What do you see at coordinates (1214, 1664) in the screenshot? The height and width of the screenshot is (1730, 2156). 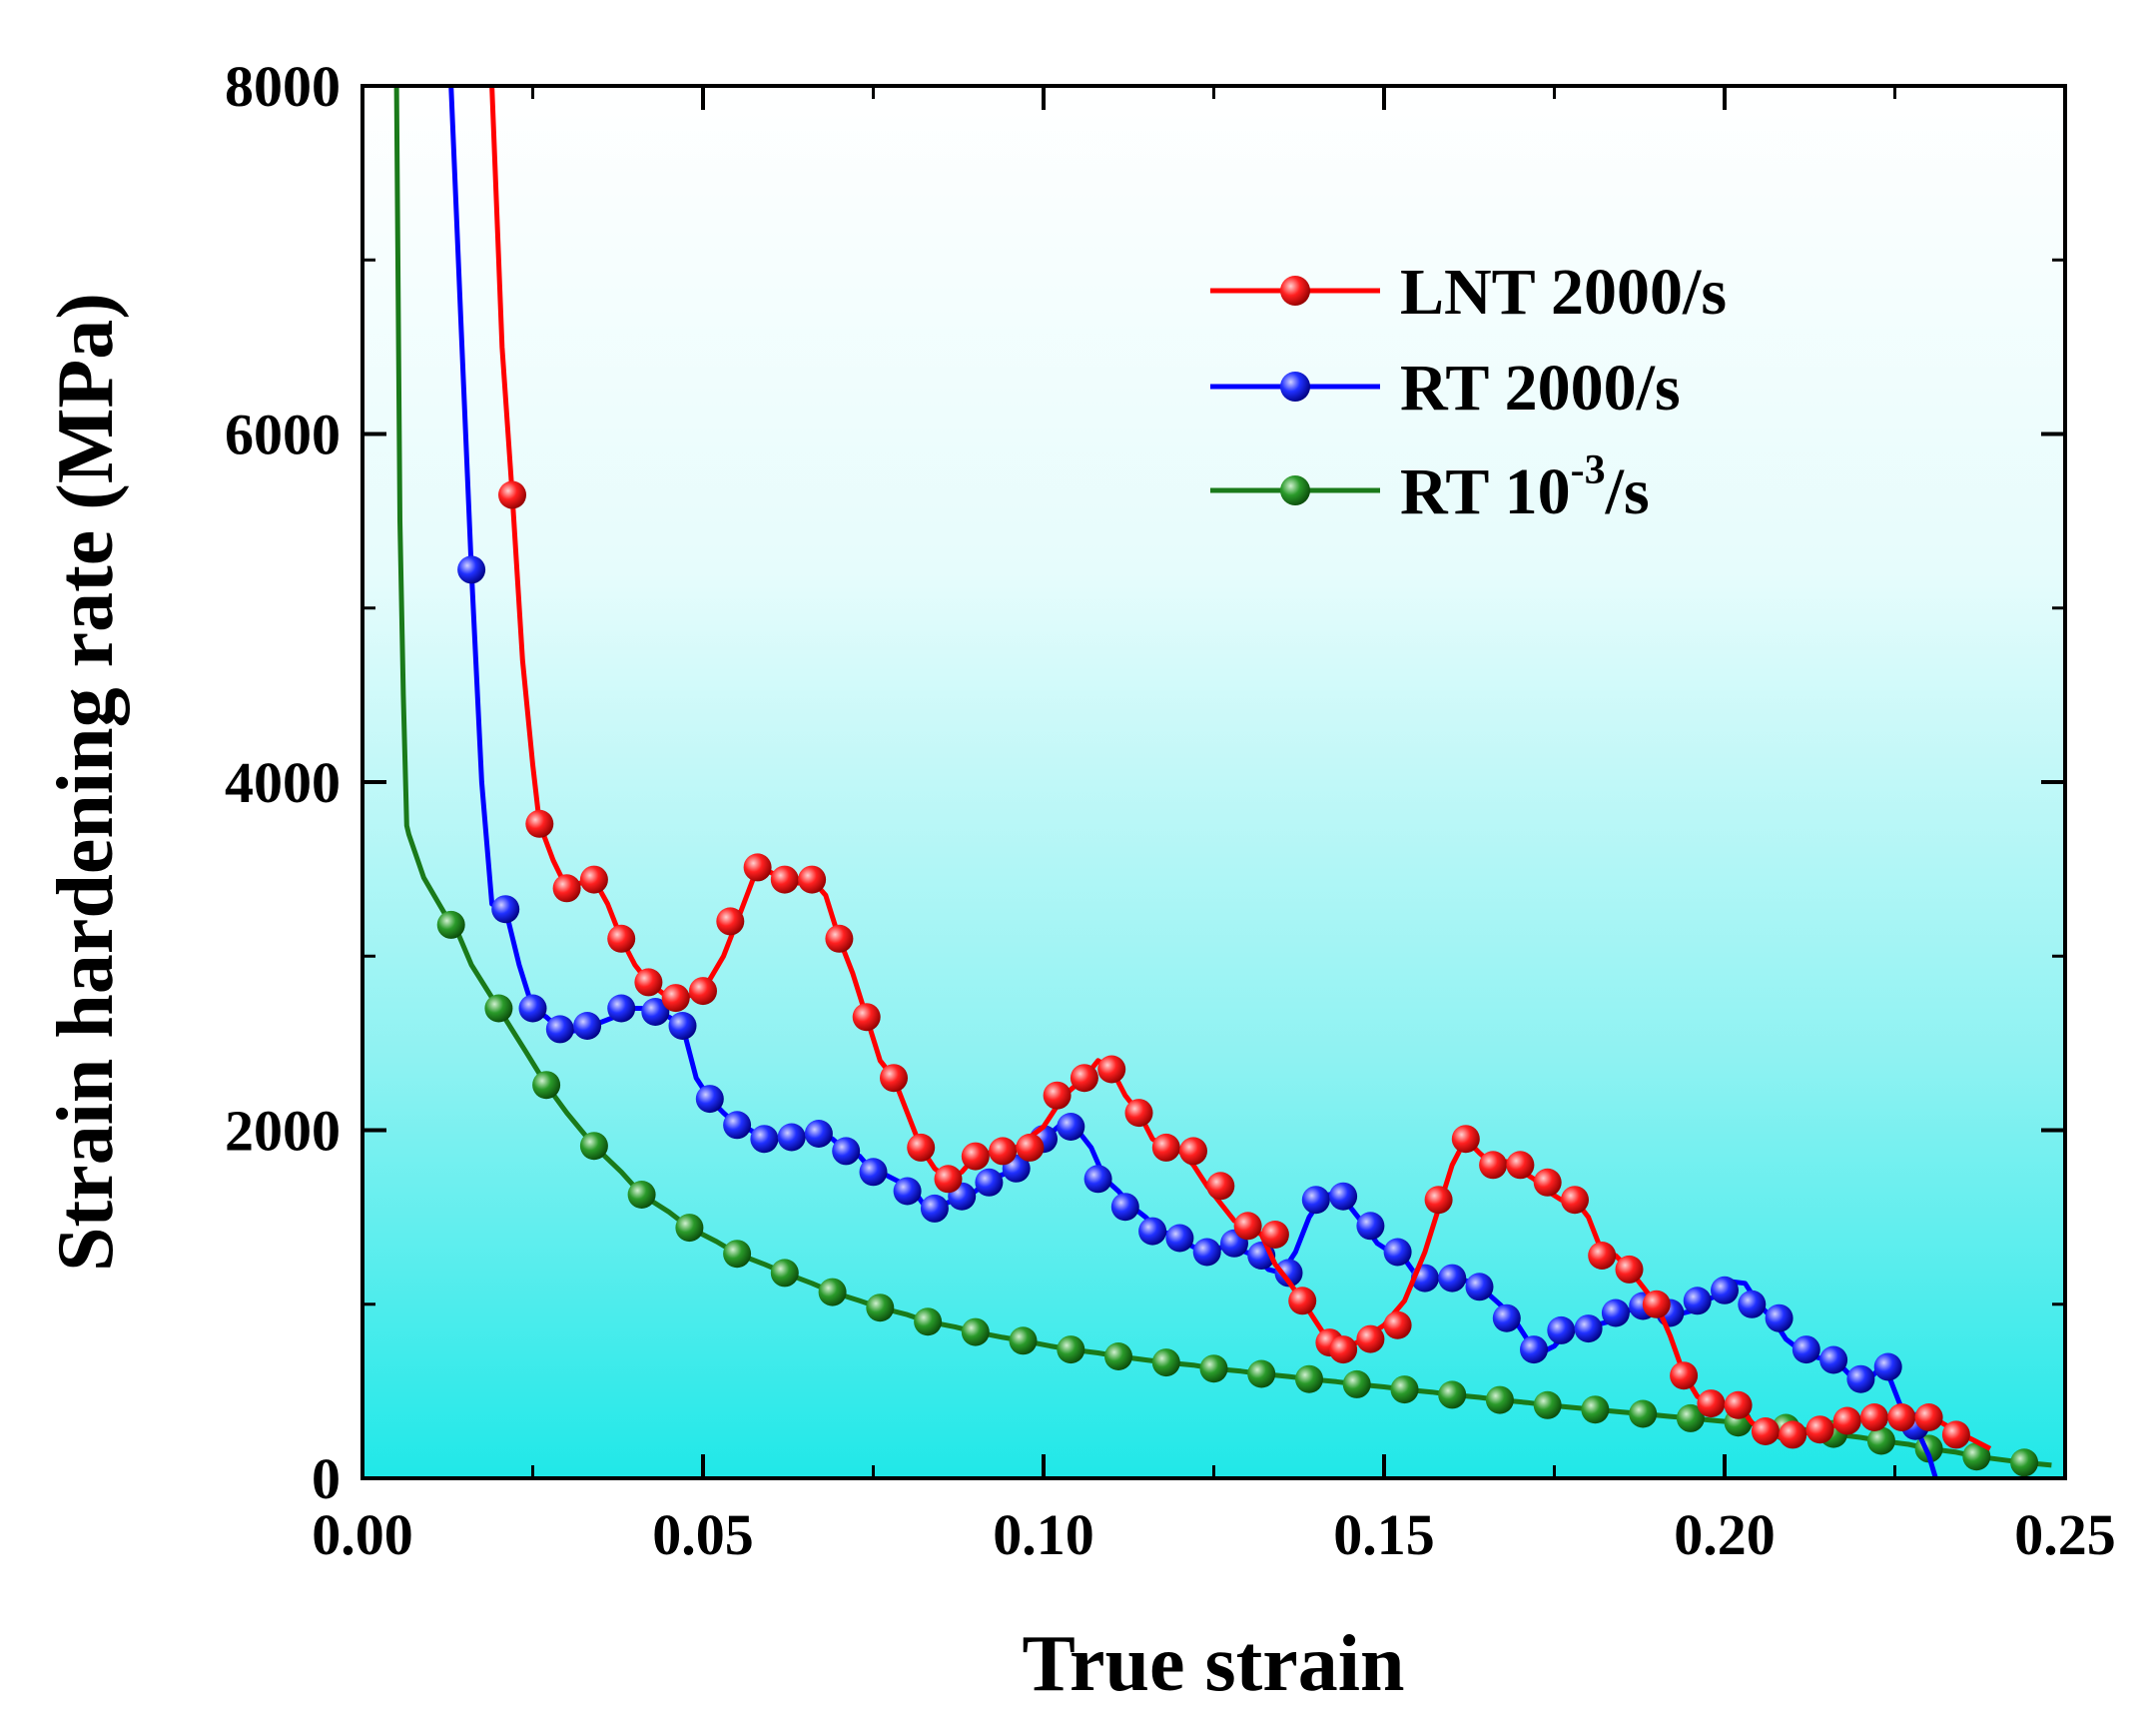 I see `x-axis-title: True strain` at bounding box center [1214, 1664].